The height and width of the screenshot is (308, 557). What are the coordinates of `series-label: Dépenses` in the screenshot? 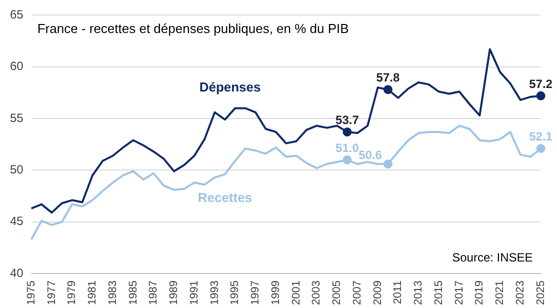 It's located at (230, 87).